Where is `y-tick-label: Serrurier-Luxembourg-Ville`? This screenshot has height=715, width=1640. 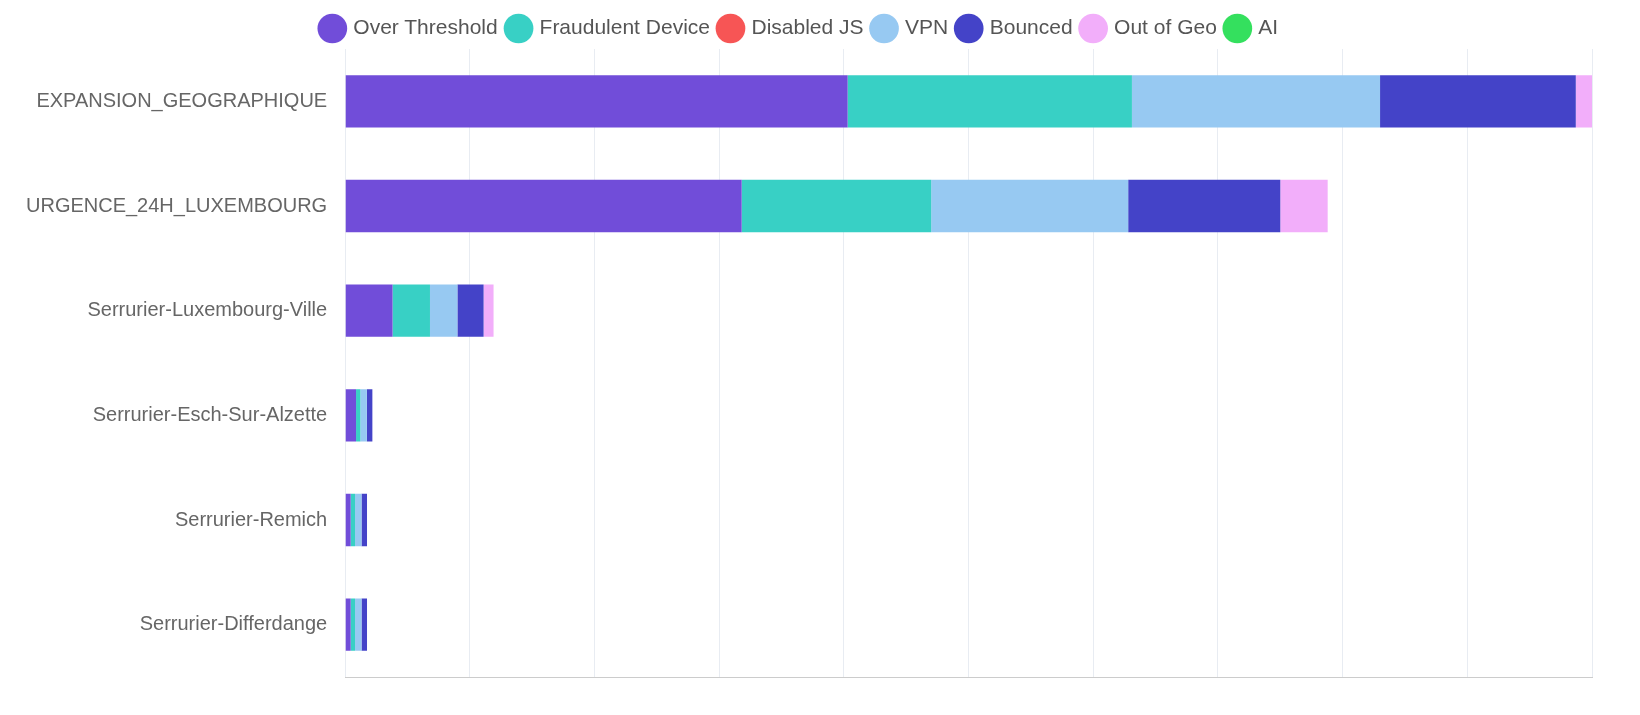 y-tick-label: Serrurier-Luxembourg-Ville is located at coordinates (207, 309).